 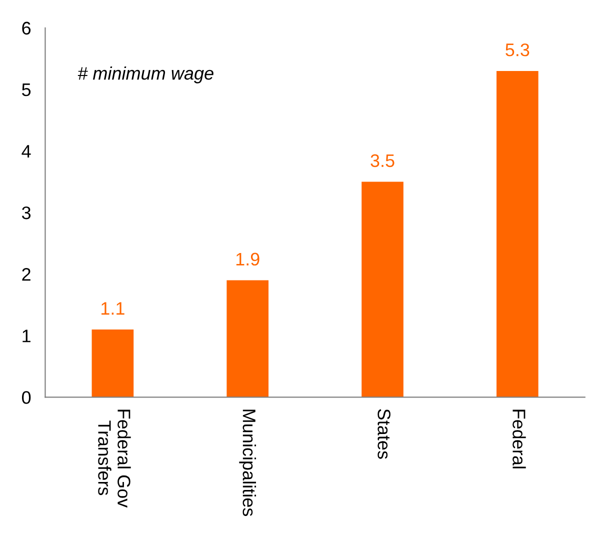 What do you see at coordinates (26, 274) in the screenshot?
I see `y-tick-label: 2` at bounding box center [26, 274].